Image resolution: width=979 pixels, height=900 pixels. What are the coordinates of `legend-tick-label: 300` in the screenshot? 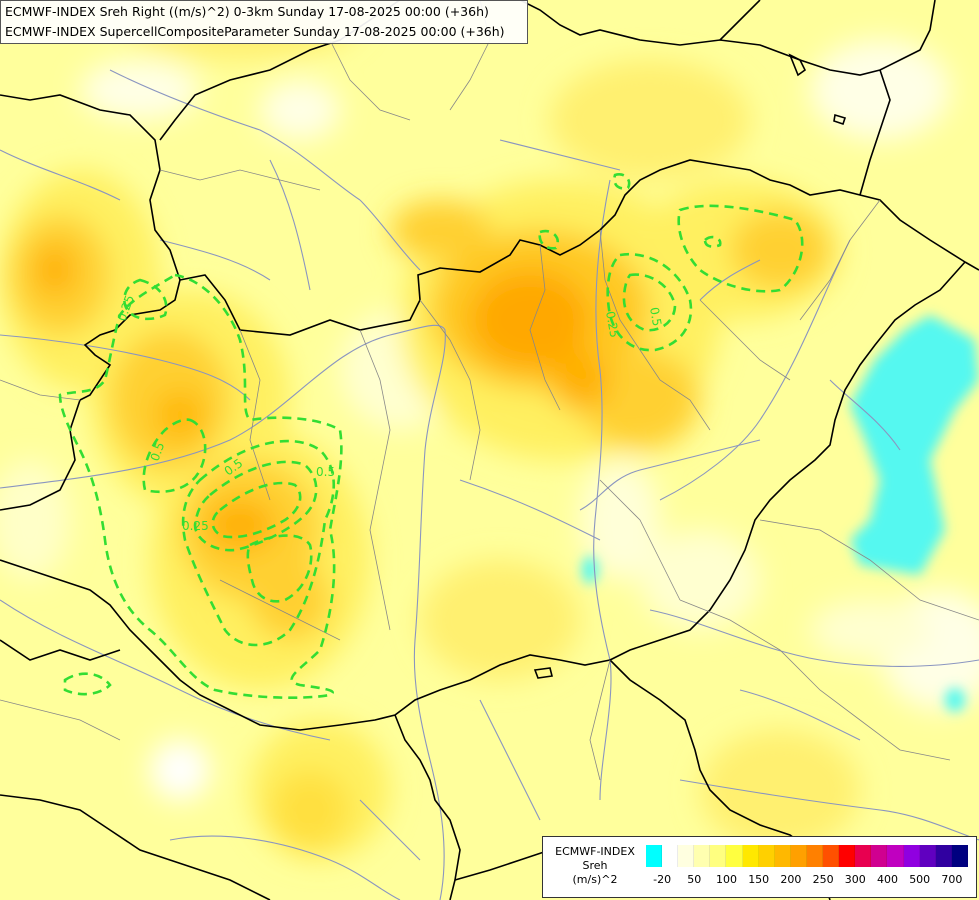 It's located at (855, 879).